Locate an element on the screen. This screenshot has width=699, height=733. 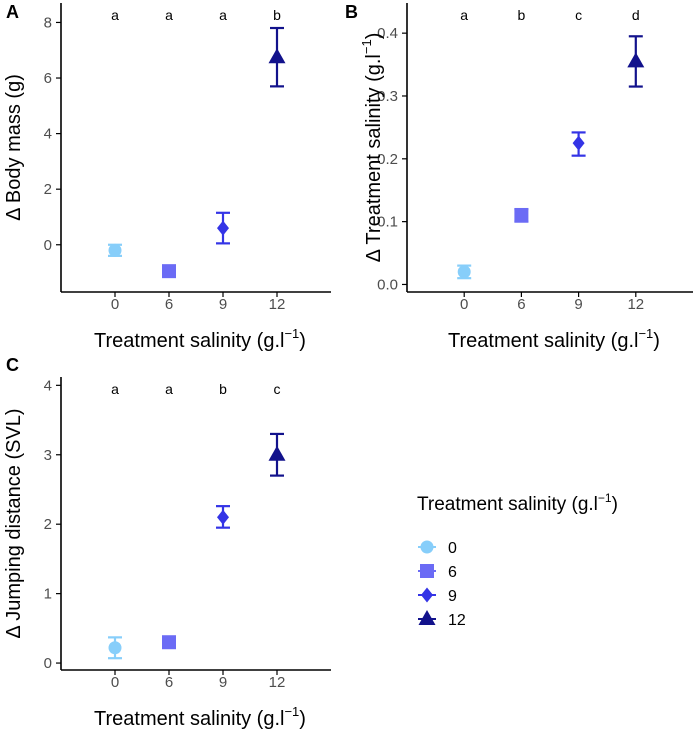
panel-b-label: B is located at coordinates (351, 12).